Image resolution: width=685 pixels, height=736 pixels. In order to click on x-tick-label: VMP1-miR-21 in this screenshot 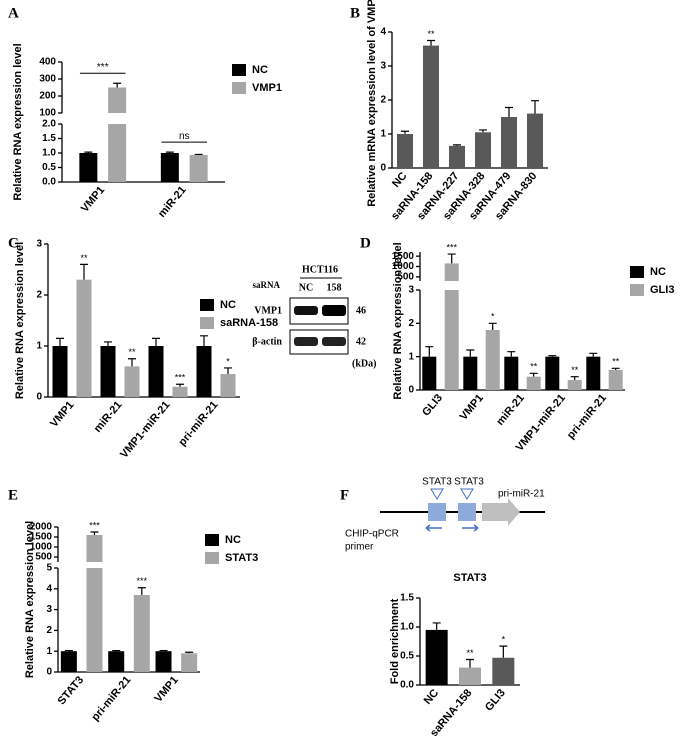, I will do `click(145, 430)`.